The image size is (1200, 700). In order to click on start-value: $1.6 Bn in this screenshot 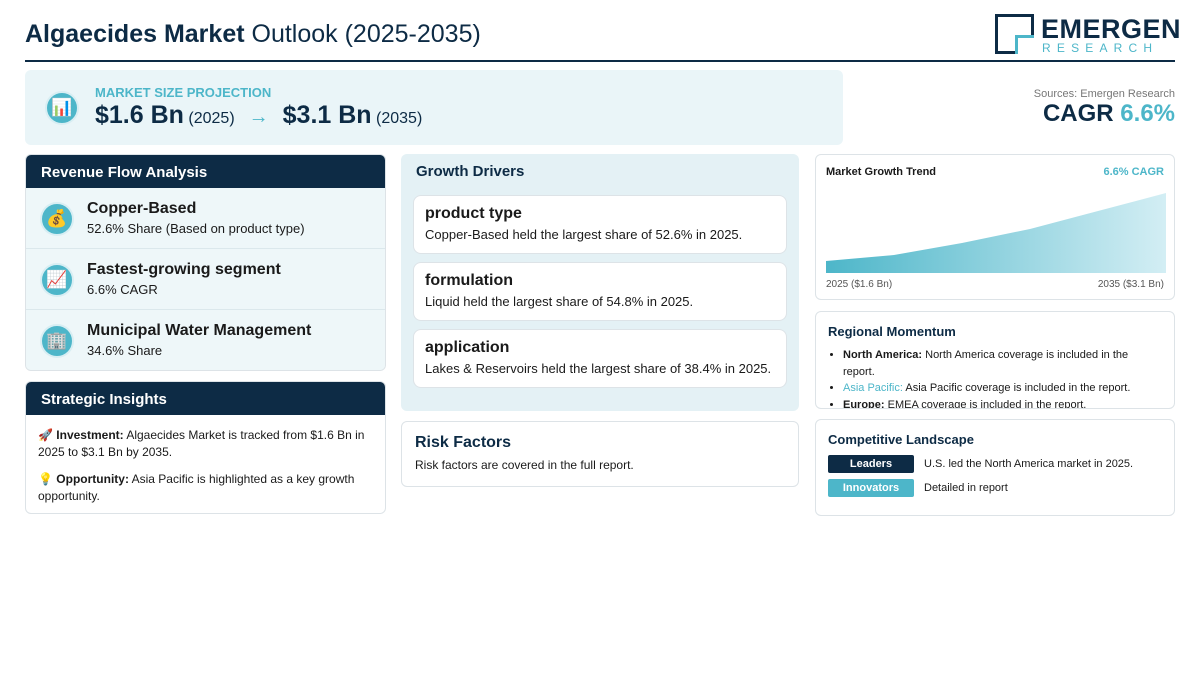, I will do `click(139, 115)`.